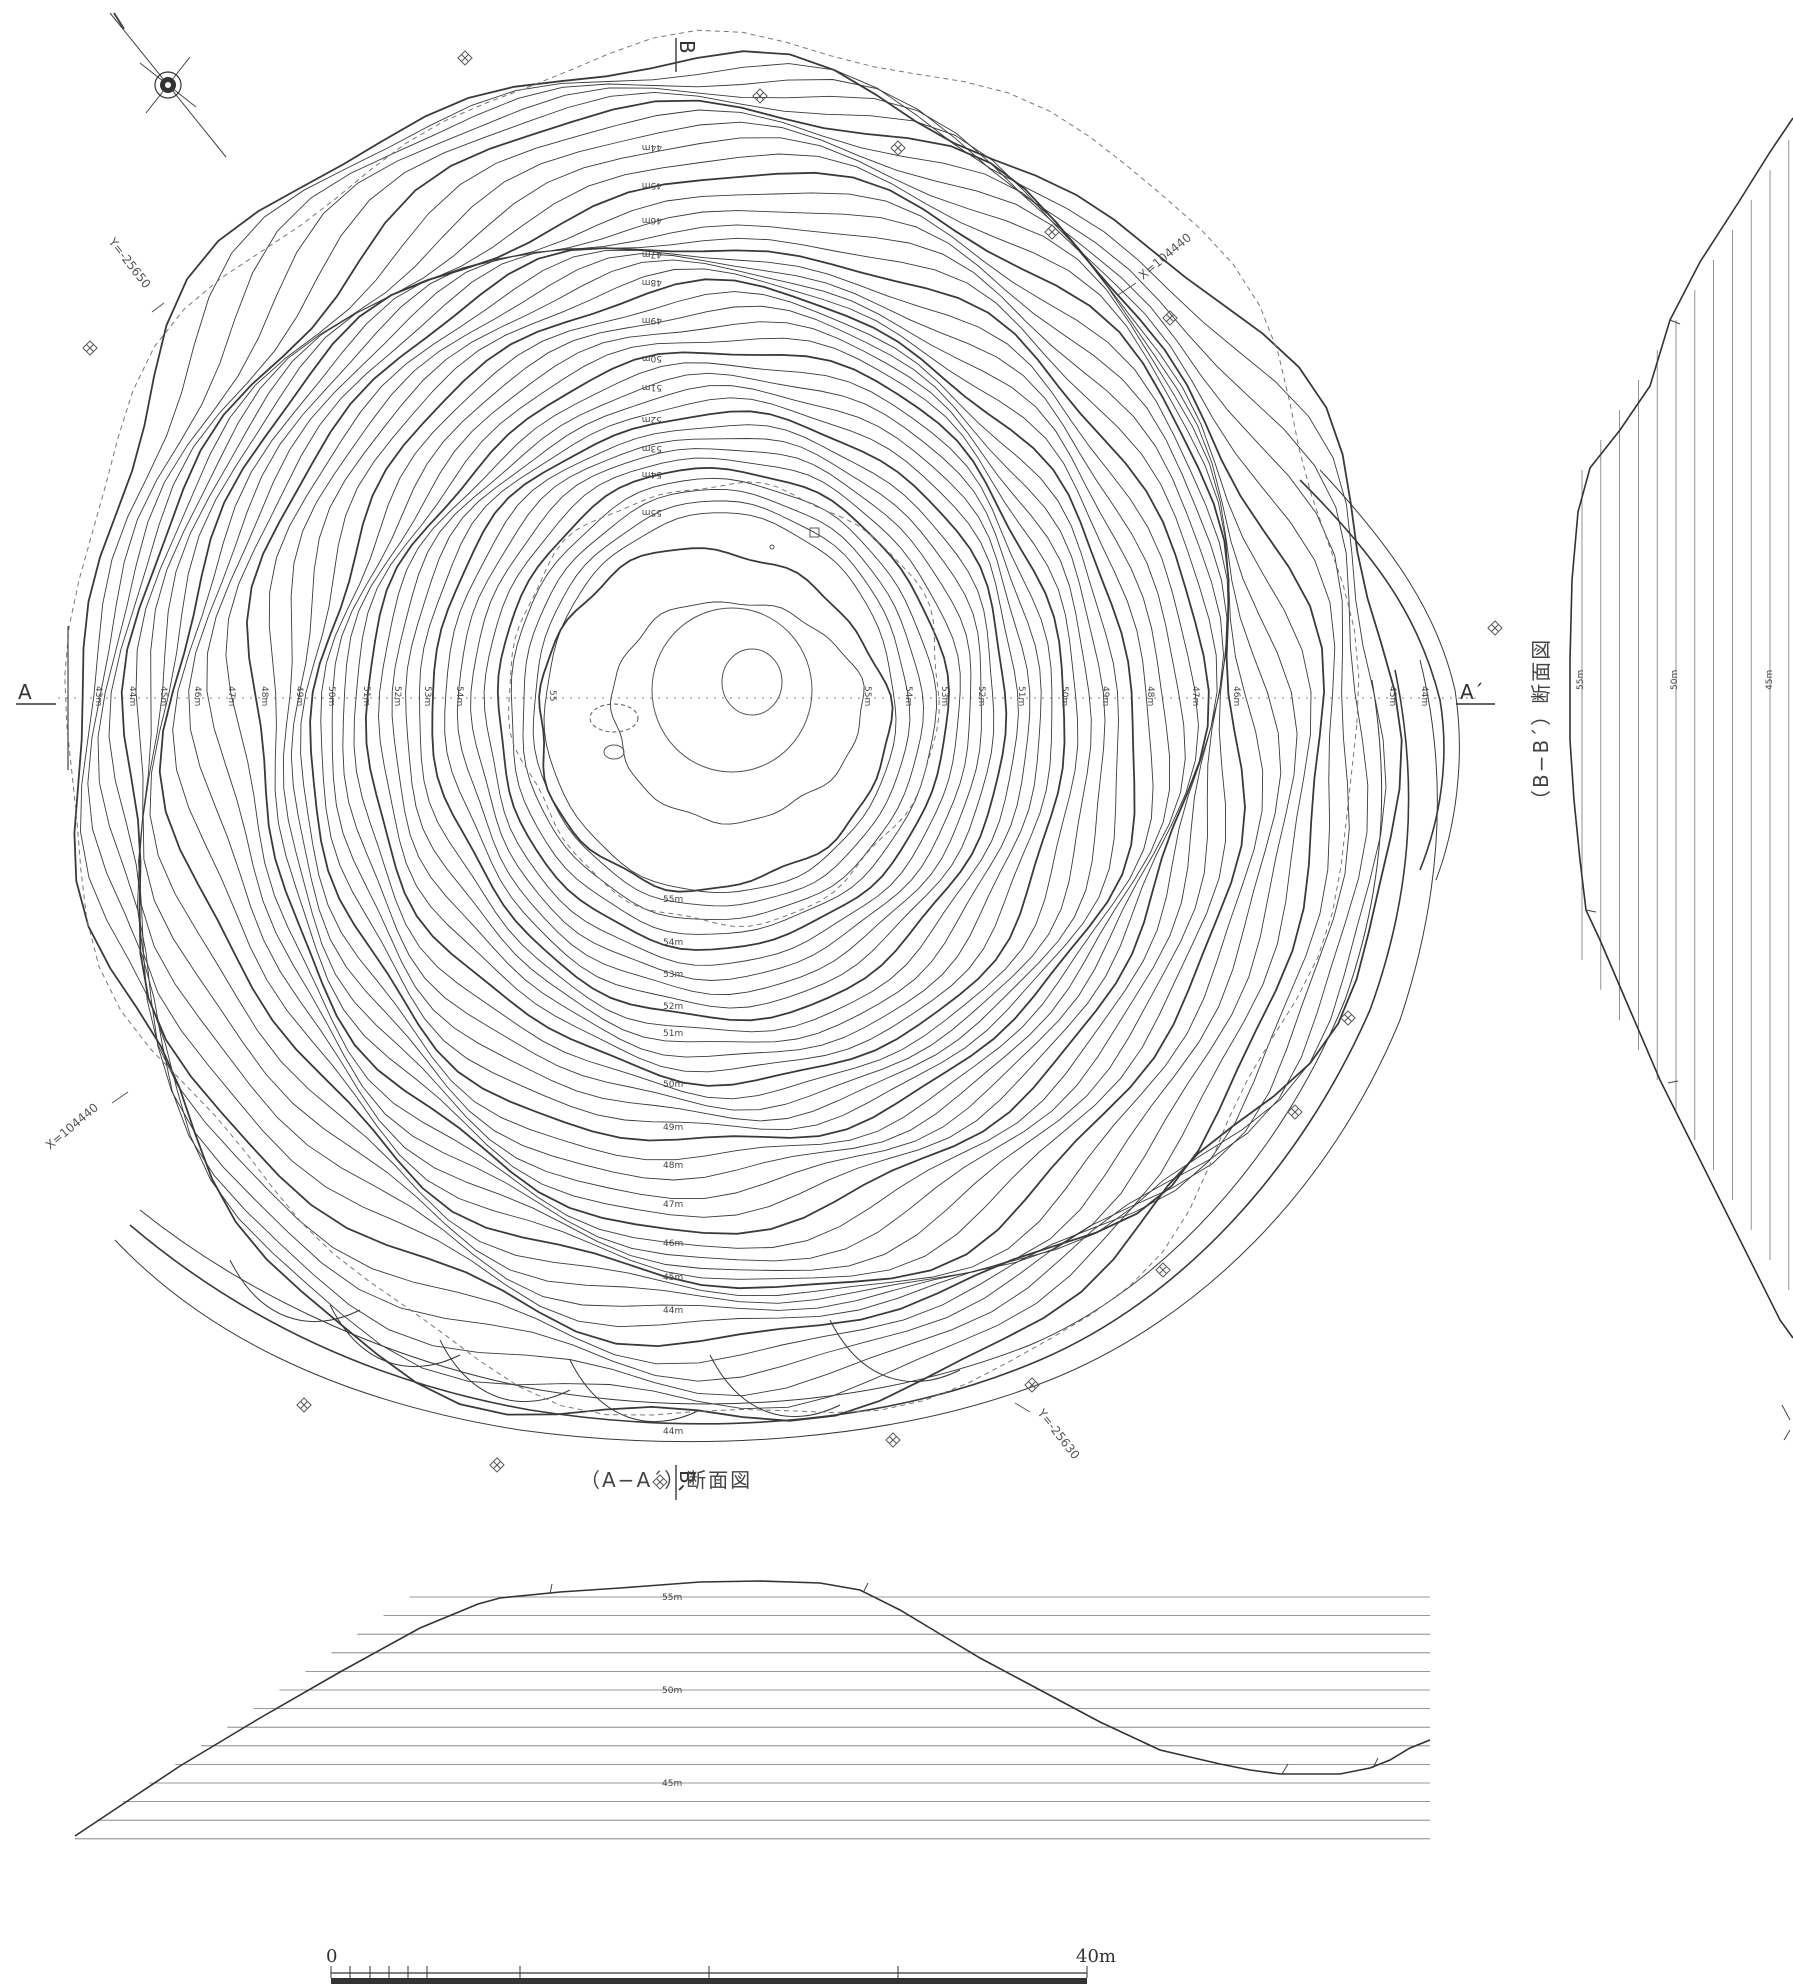 The height and width of the screenshot is (1988, 1793). What do you see at coordinates (752, 682) in the screenshot?
I see `summit-knob` at bounding box center [752, 682].